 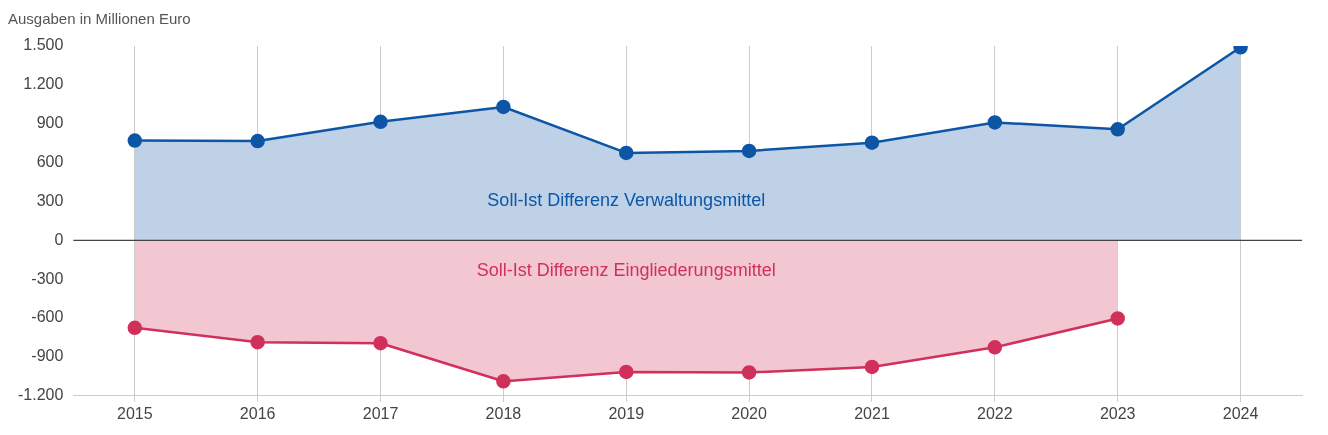 What do you see at coordinates (43, 84) in the screenshot?
I see `y-tick-label: 1.200` at bounding box center [43, 84].